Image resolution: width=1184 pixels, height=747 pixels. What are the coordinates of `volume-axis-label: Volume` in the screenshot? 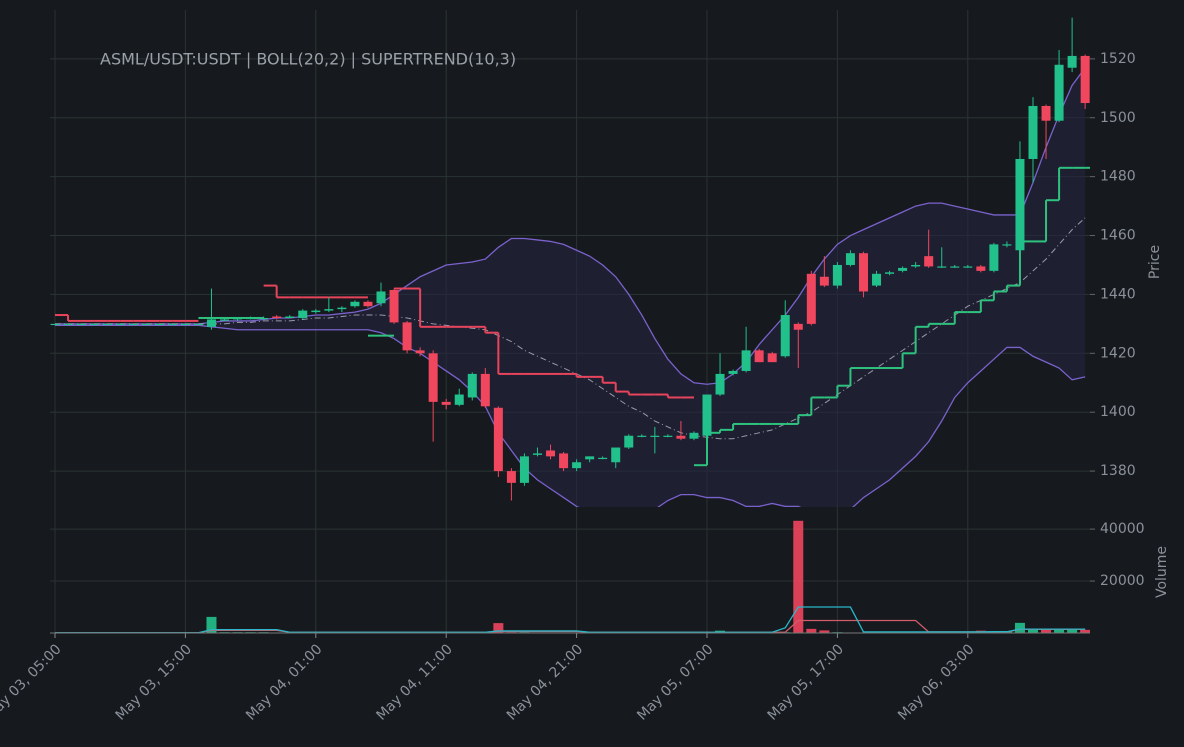 It's located at (1162, 572).